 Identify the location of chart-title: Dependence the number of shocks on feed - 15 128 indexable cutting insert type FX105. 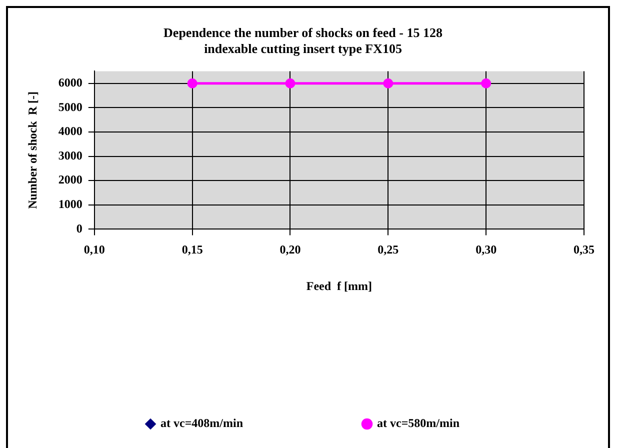
(303, 40).